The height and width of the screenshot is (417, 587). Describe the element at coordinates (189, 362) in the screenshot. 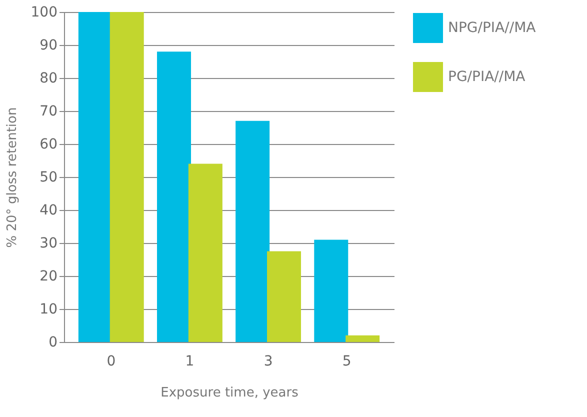

I see `x-tick-label: 1` at that location.